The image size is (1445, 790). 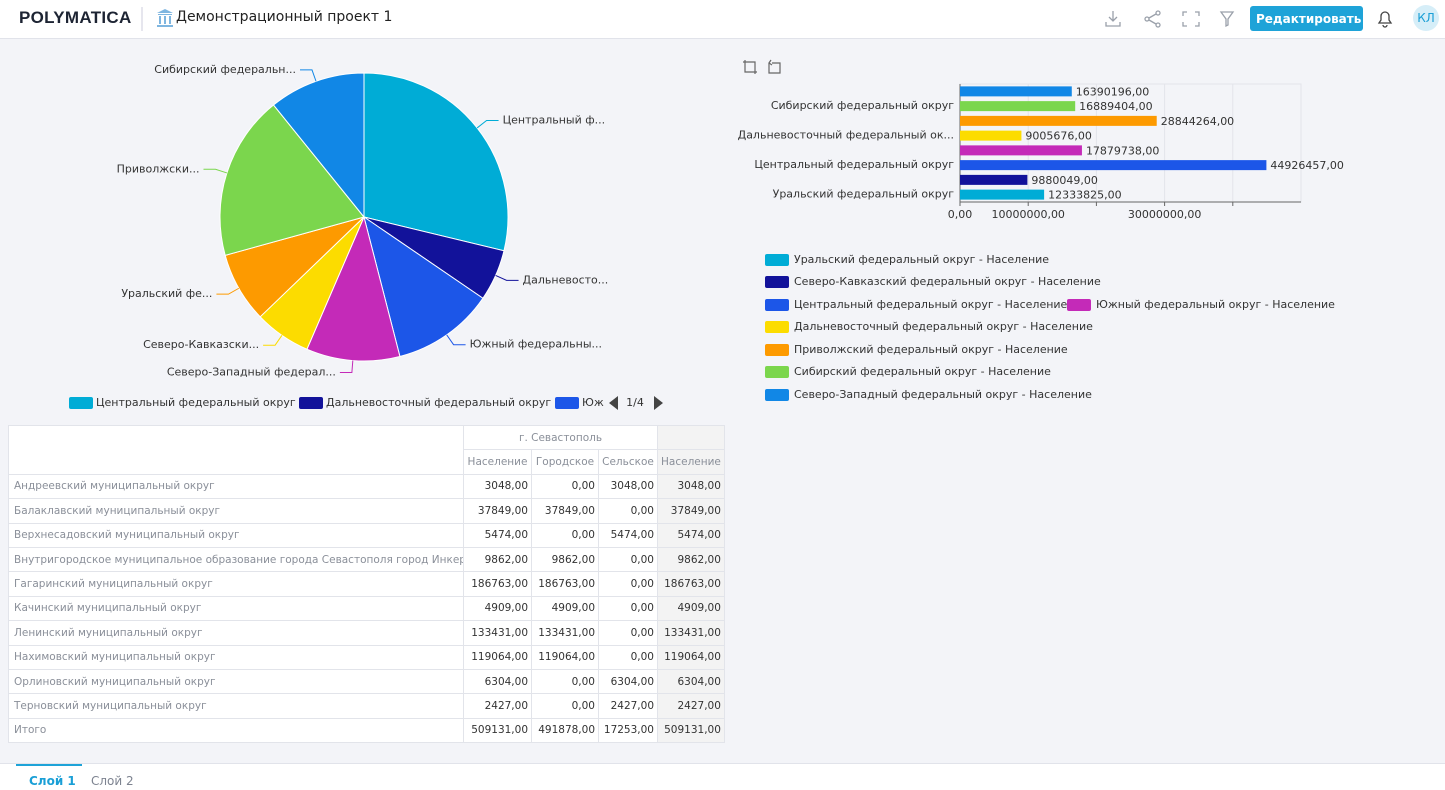 I want to click on table-row: Итого 509131,00 491878,00 17253,00 509131,00, so click(x=366, y=730).